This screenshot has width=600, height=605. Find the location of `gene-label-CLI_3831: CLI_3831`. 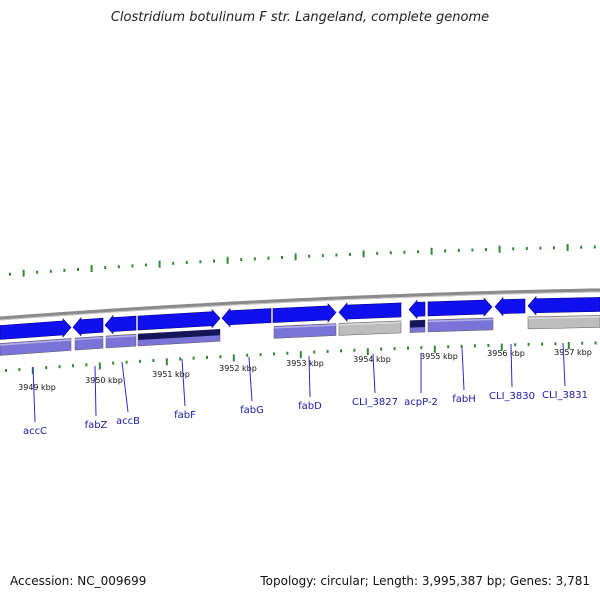

gene-label-CLI_3831: CLI_3831 is located at coordinates (565, 395).